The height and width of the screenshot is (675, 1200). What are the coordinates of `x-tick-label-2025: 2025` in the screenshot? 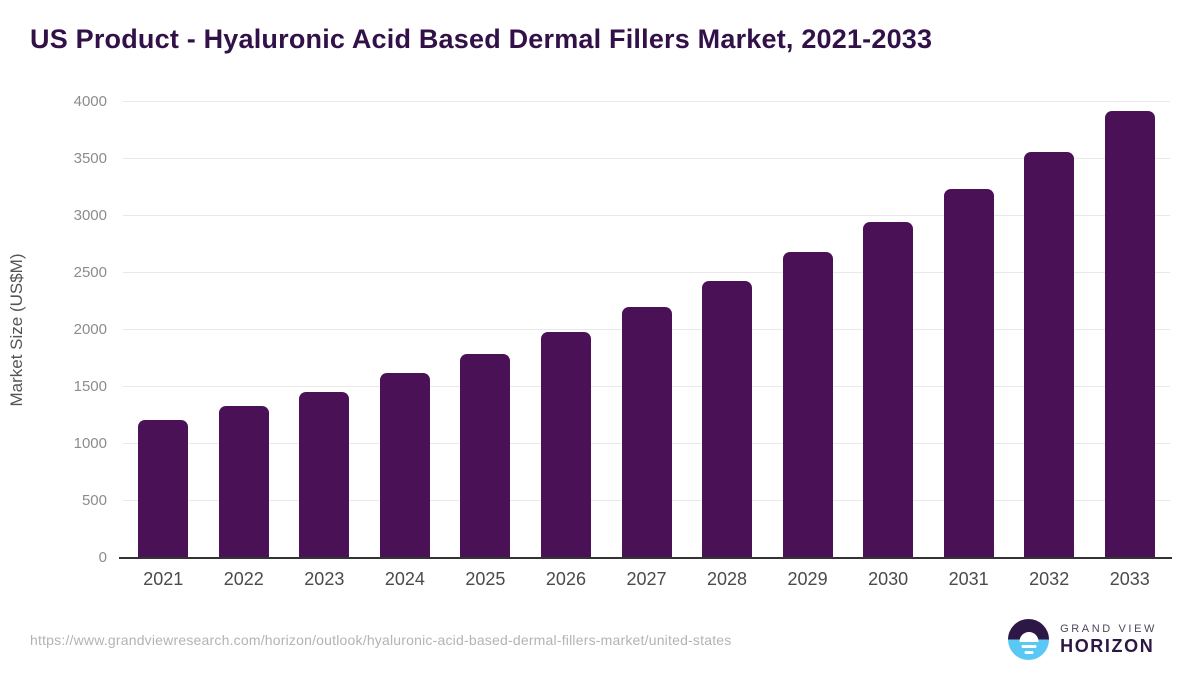 It's located at (485, 579).